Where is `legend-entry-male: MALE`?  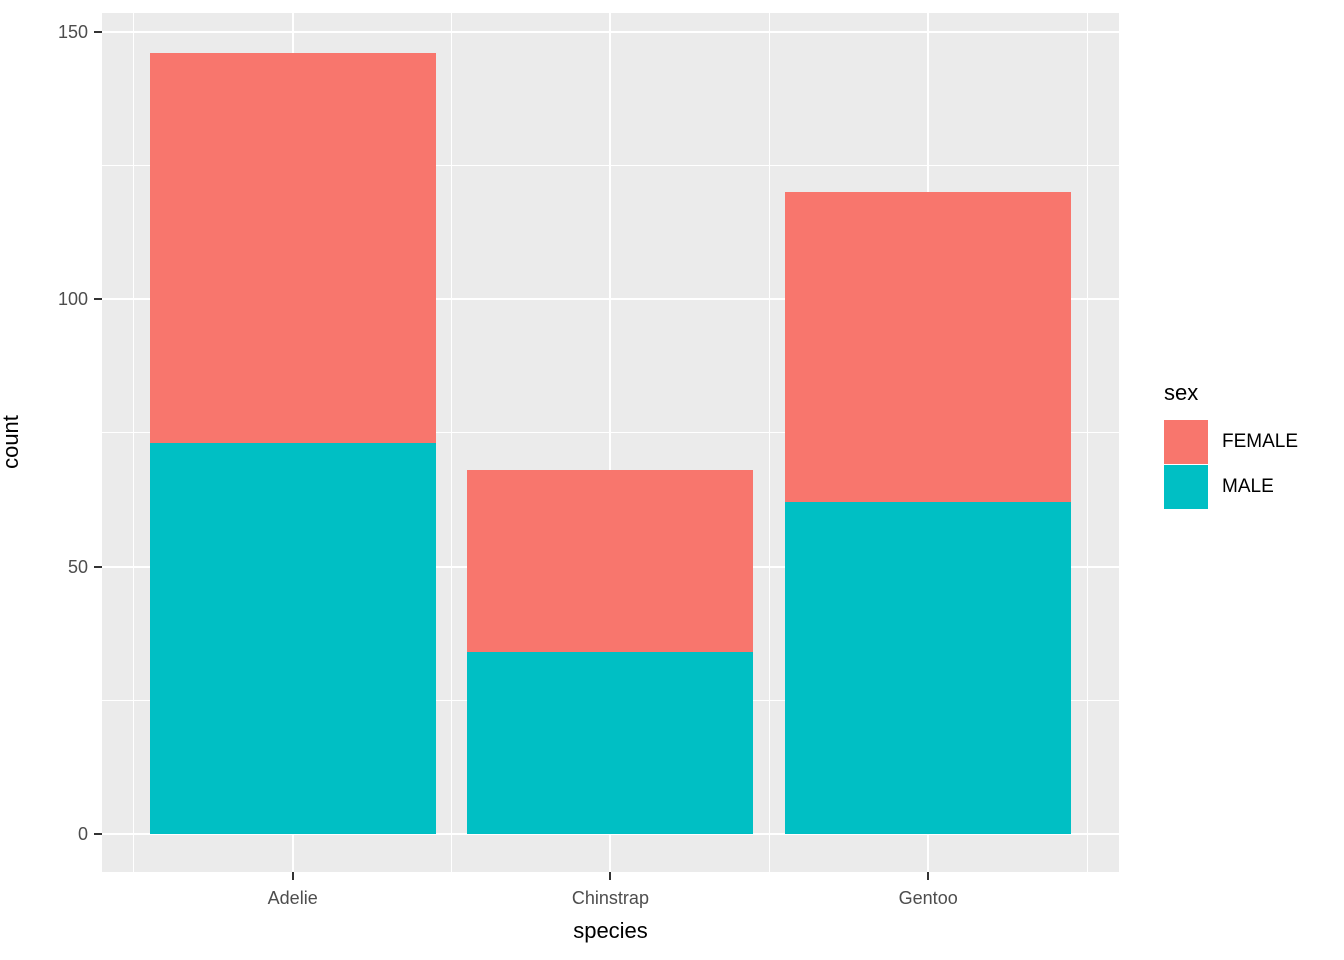
legend-entry-male: MALE is located at coordinates (1231, 487).